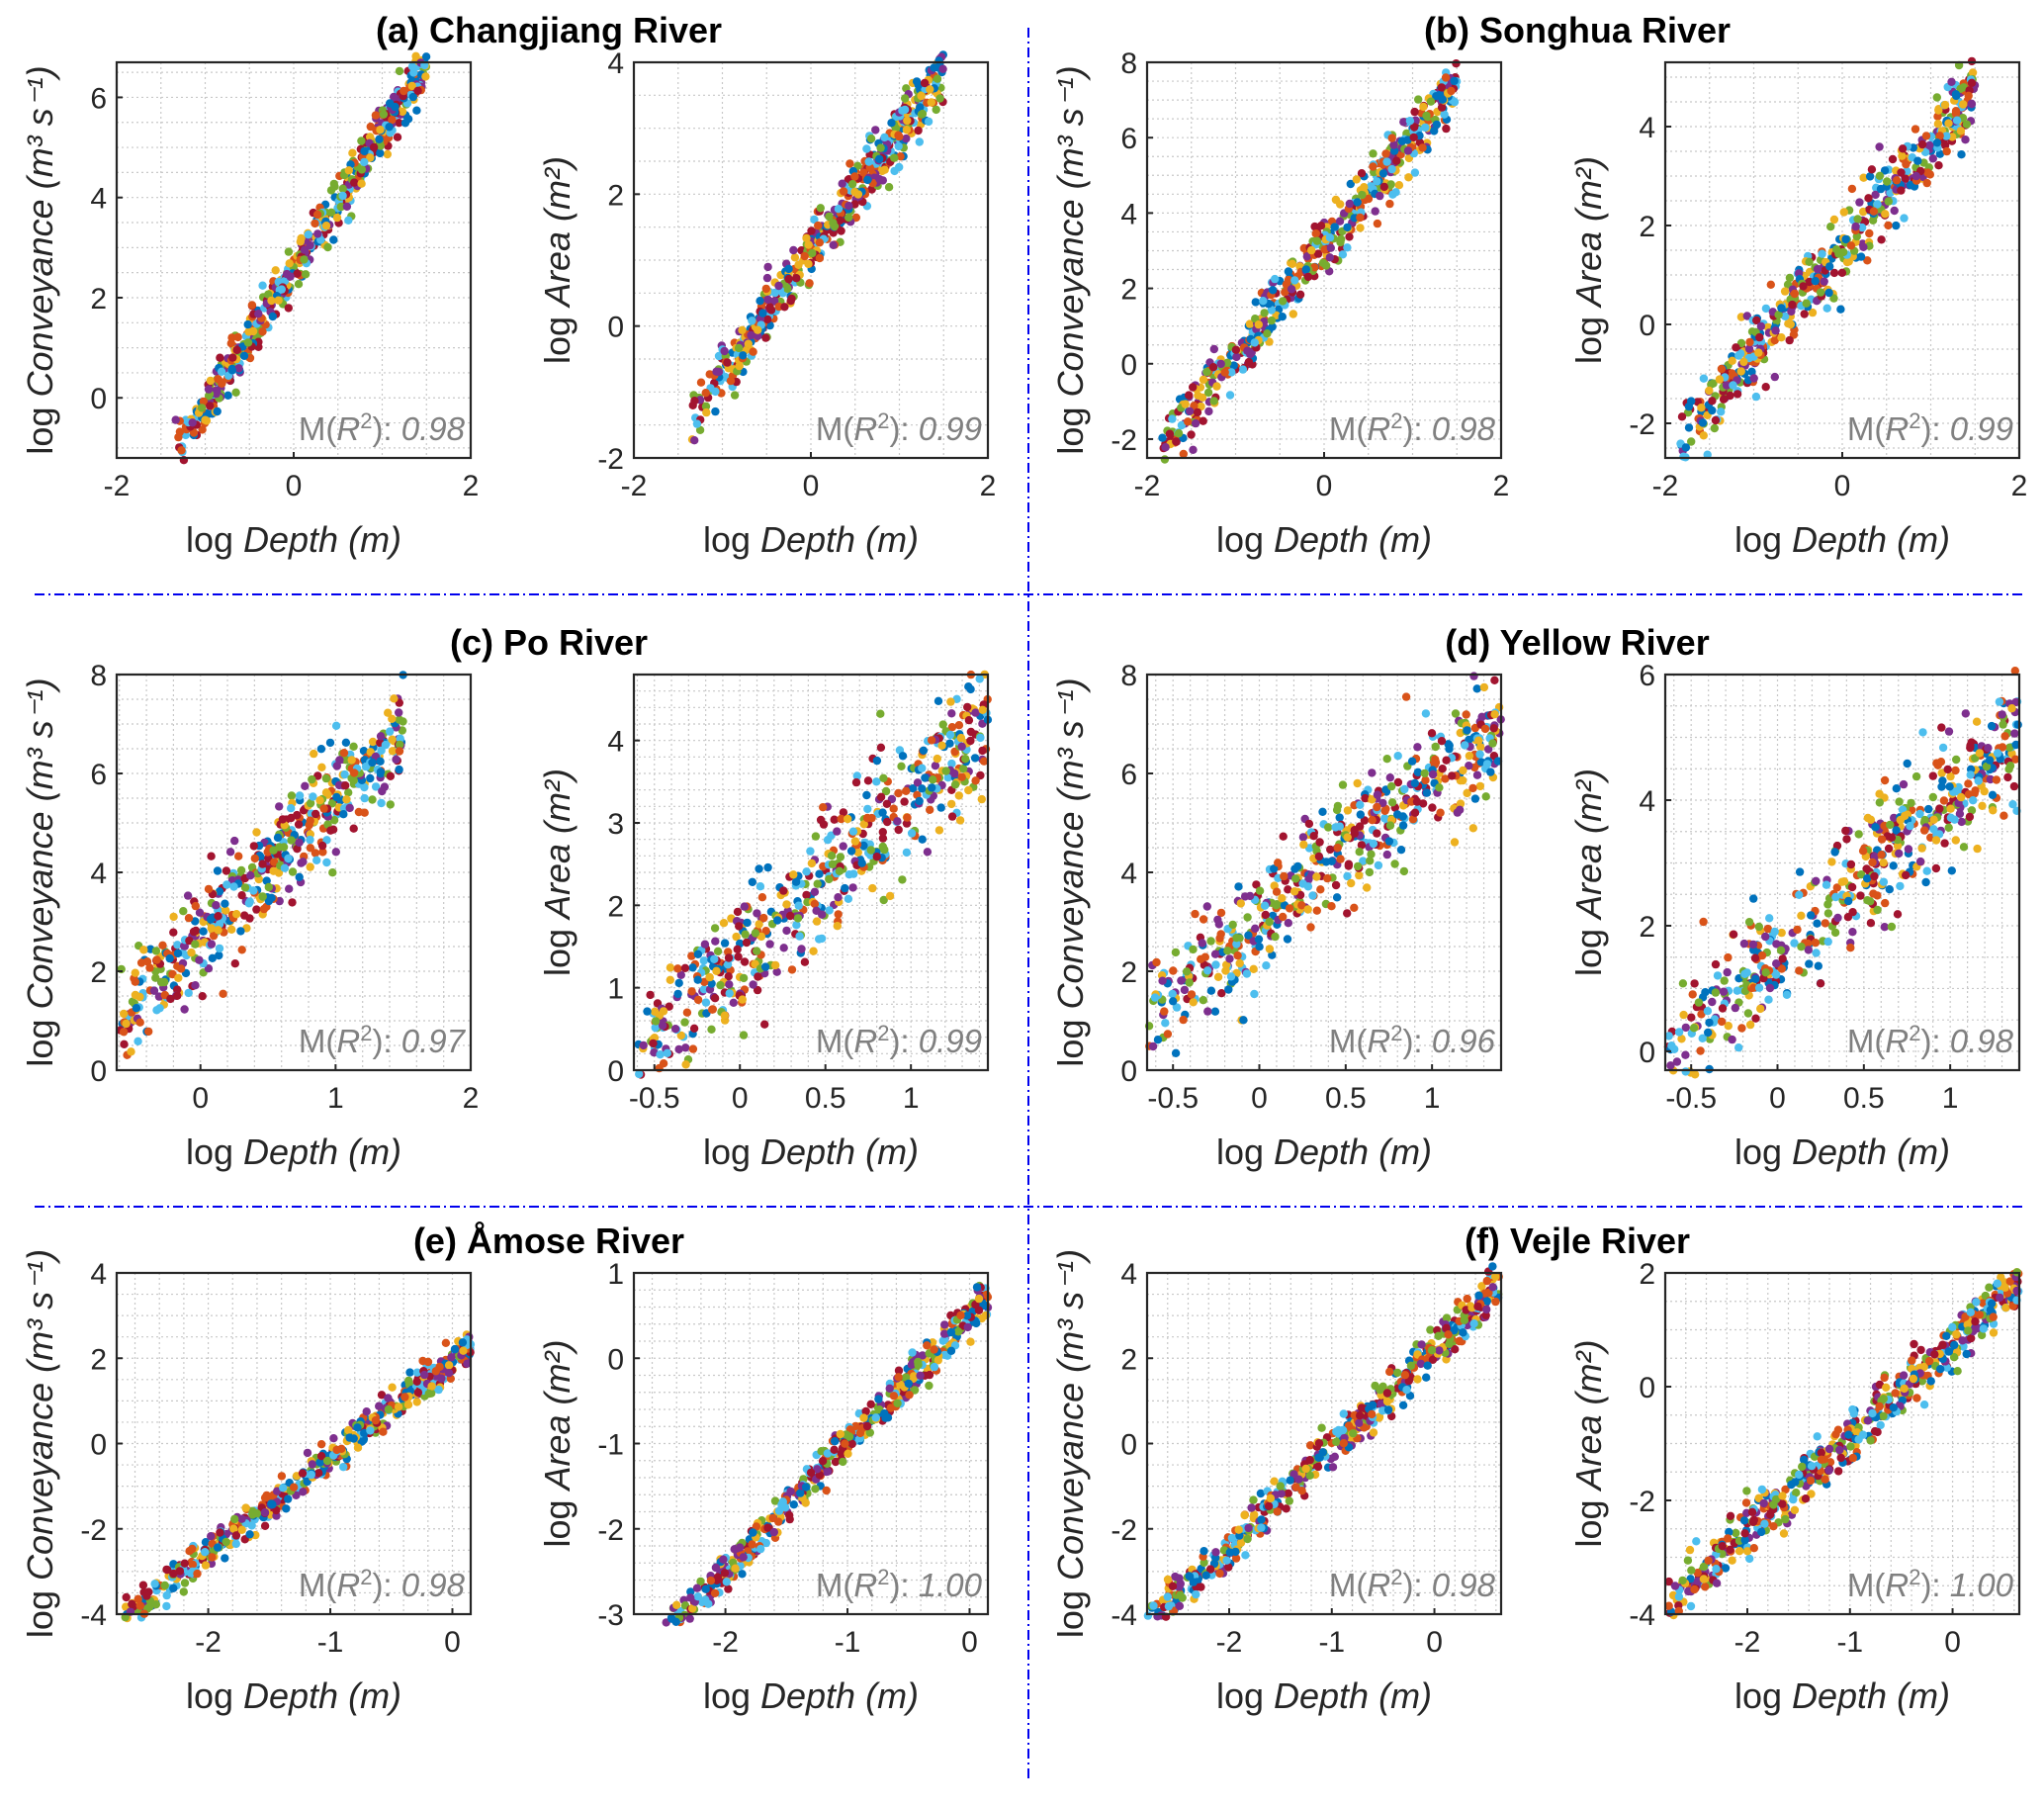 The image size is (2044, 1809). What do you see at coordinates (811, 1151) in the screenshot?
I see `x-axis-label: log Depth (m)` at bounding box center [811, 1151].